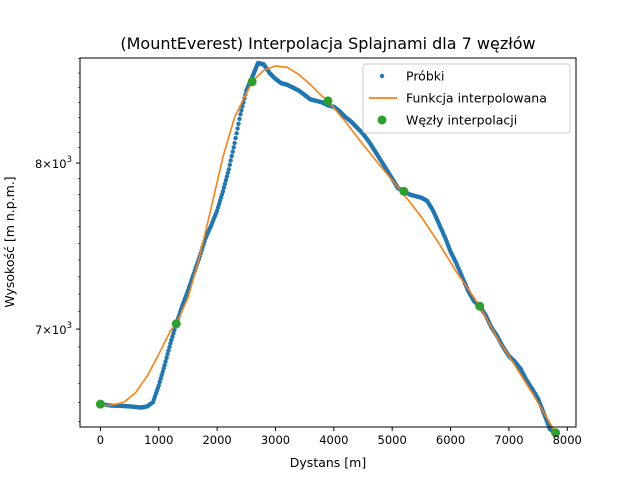 The width and height of the screenshot is (640, 480). I want to click on x-tick-label: 5000, so click(392, 440).